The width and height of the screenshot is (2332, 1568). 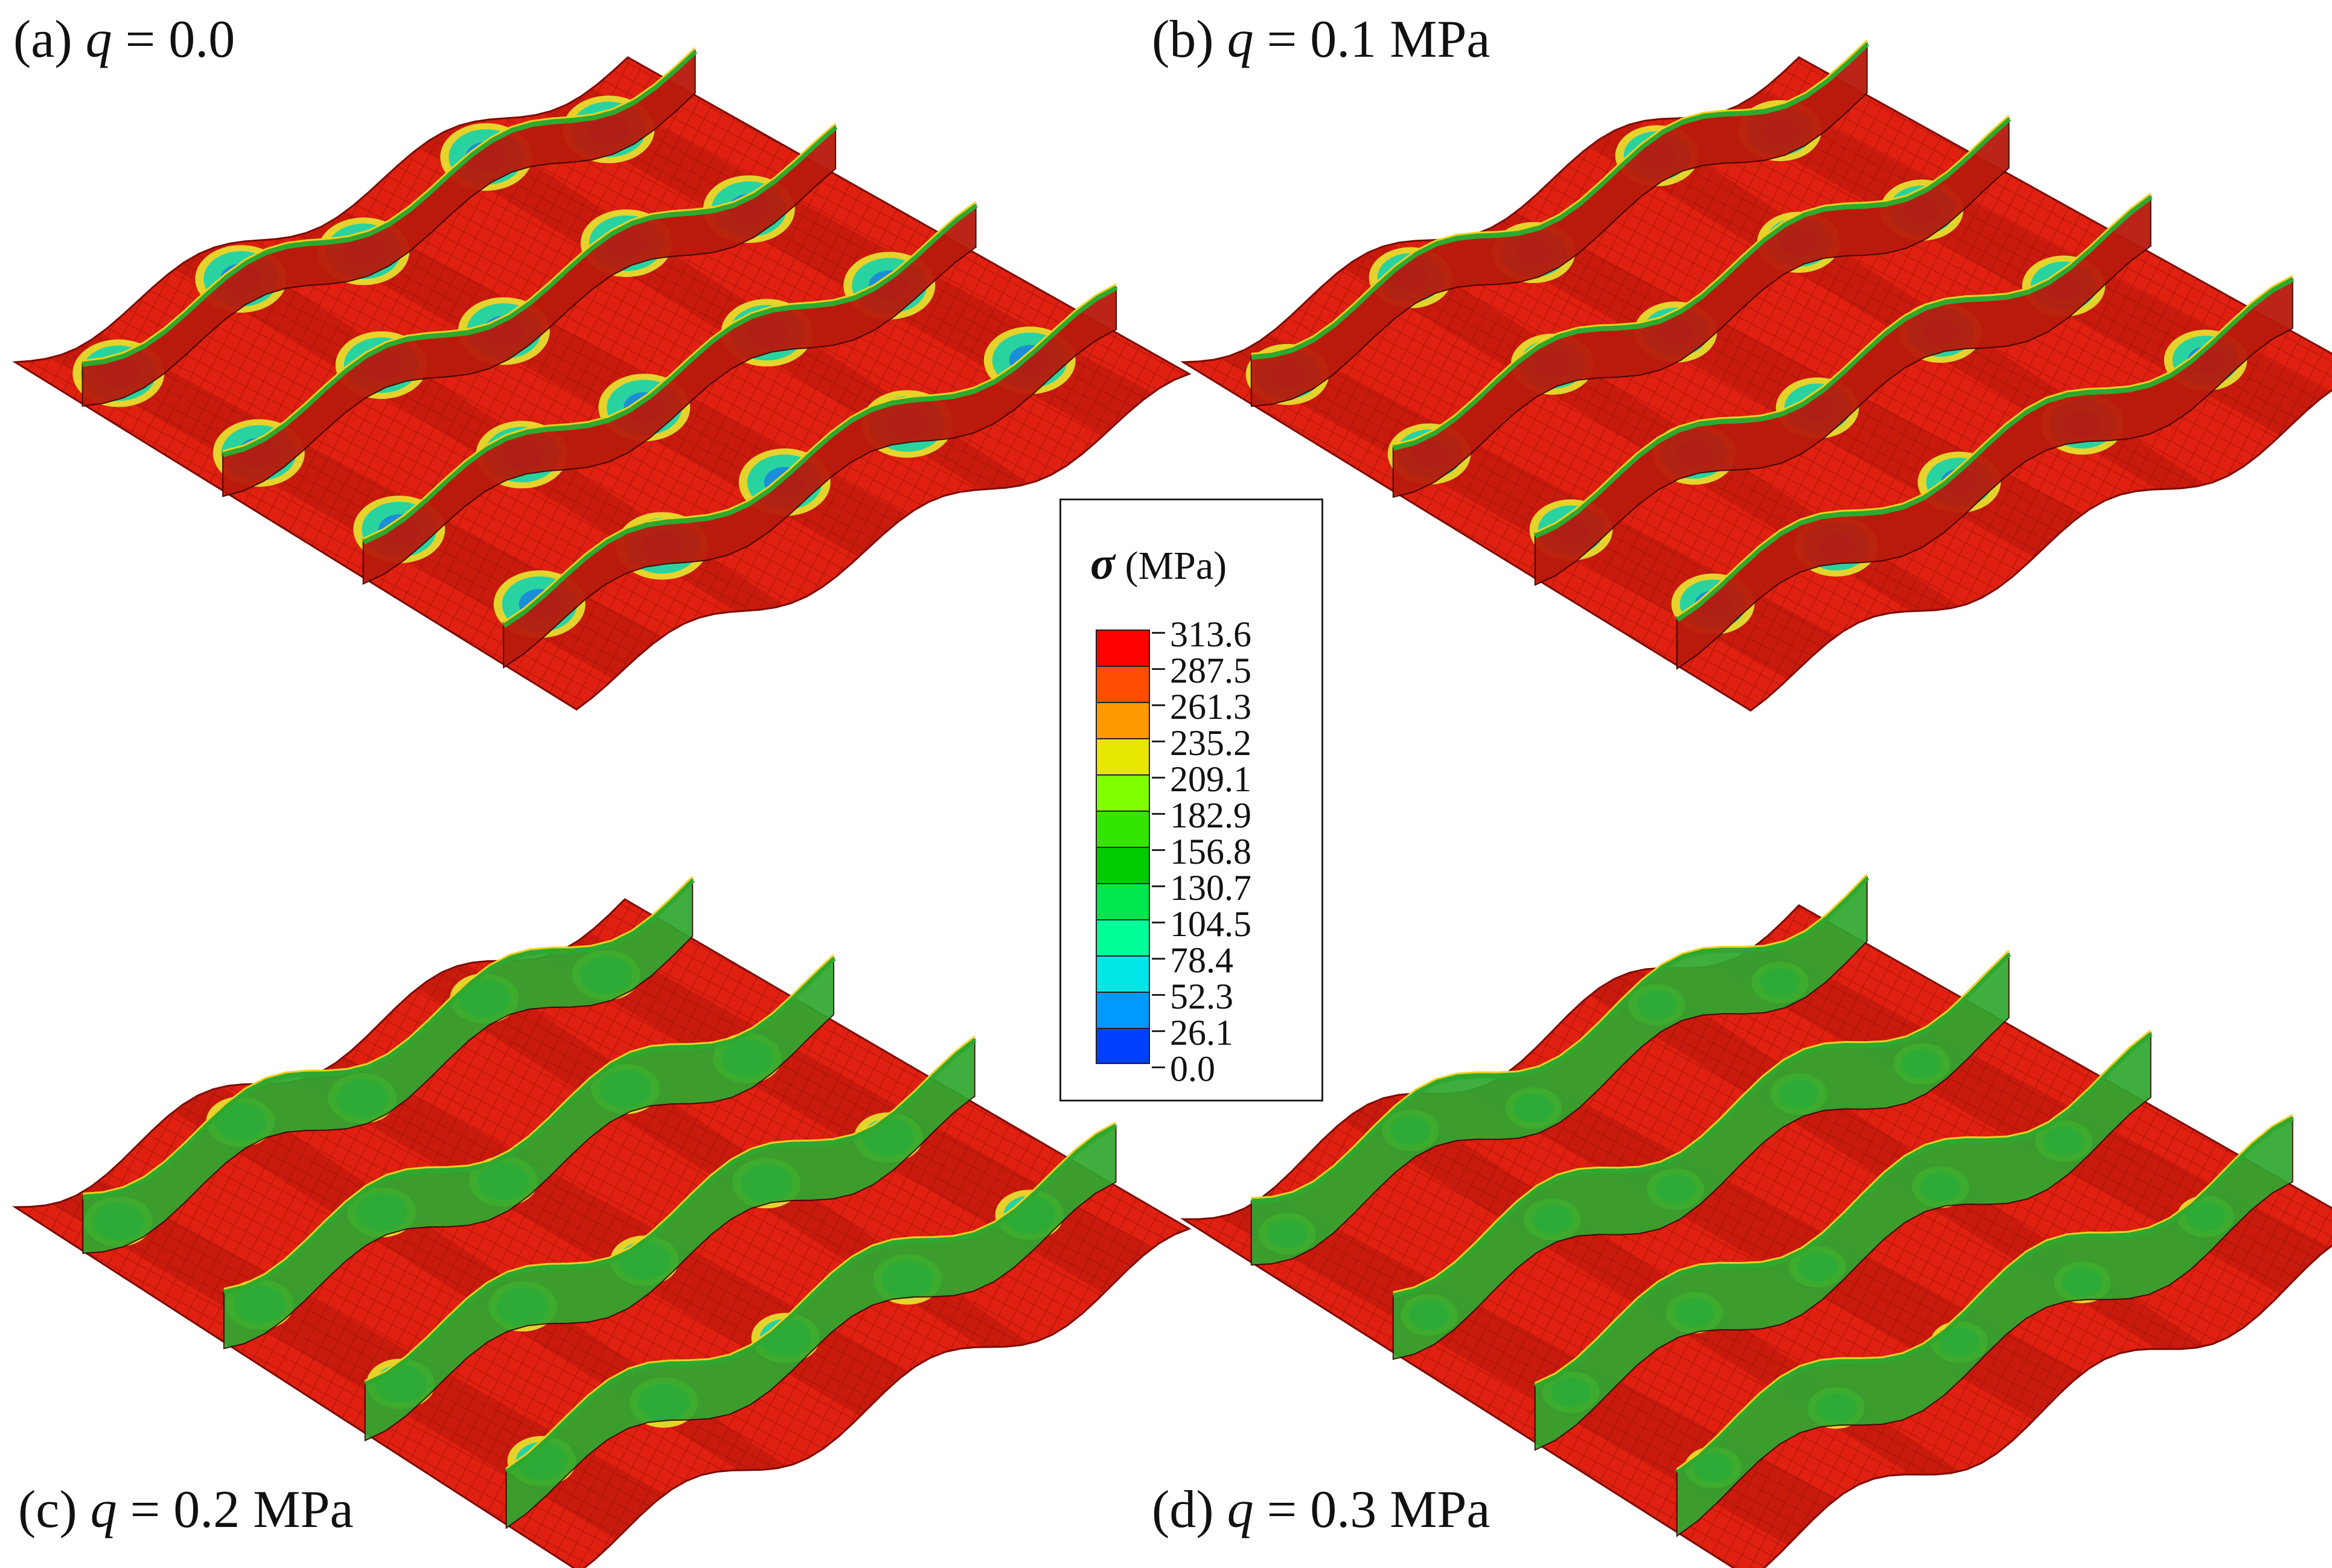 I want to click on legend-tick-label: 0.0, so click(x=1192, y=1069).